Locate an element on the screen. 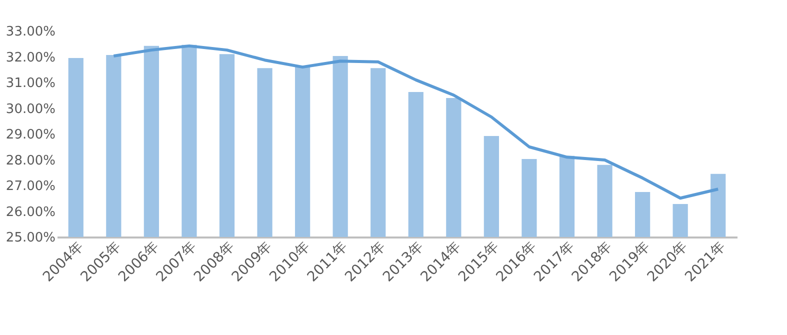  y-tick-label: 27.00% is located at coordinates (31, 186).